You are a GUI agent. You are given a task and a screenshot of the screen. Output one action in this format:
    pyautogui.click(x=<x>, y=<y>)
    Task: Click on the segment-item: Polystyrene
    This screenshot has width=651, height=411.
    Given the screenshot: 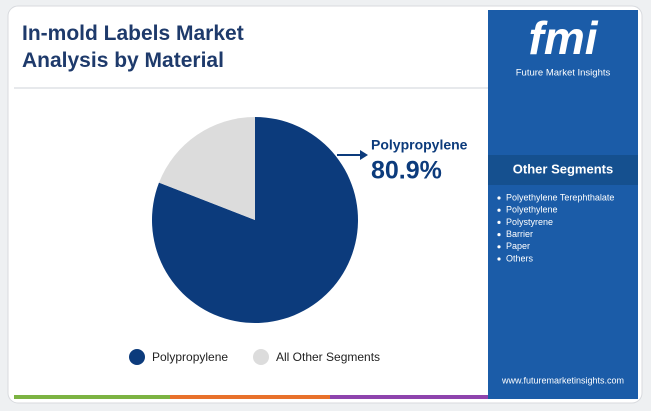 What is the action you would take?
    pyautogui.click(x=529, y=222)
    